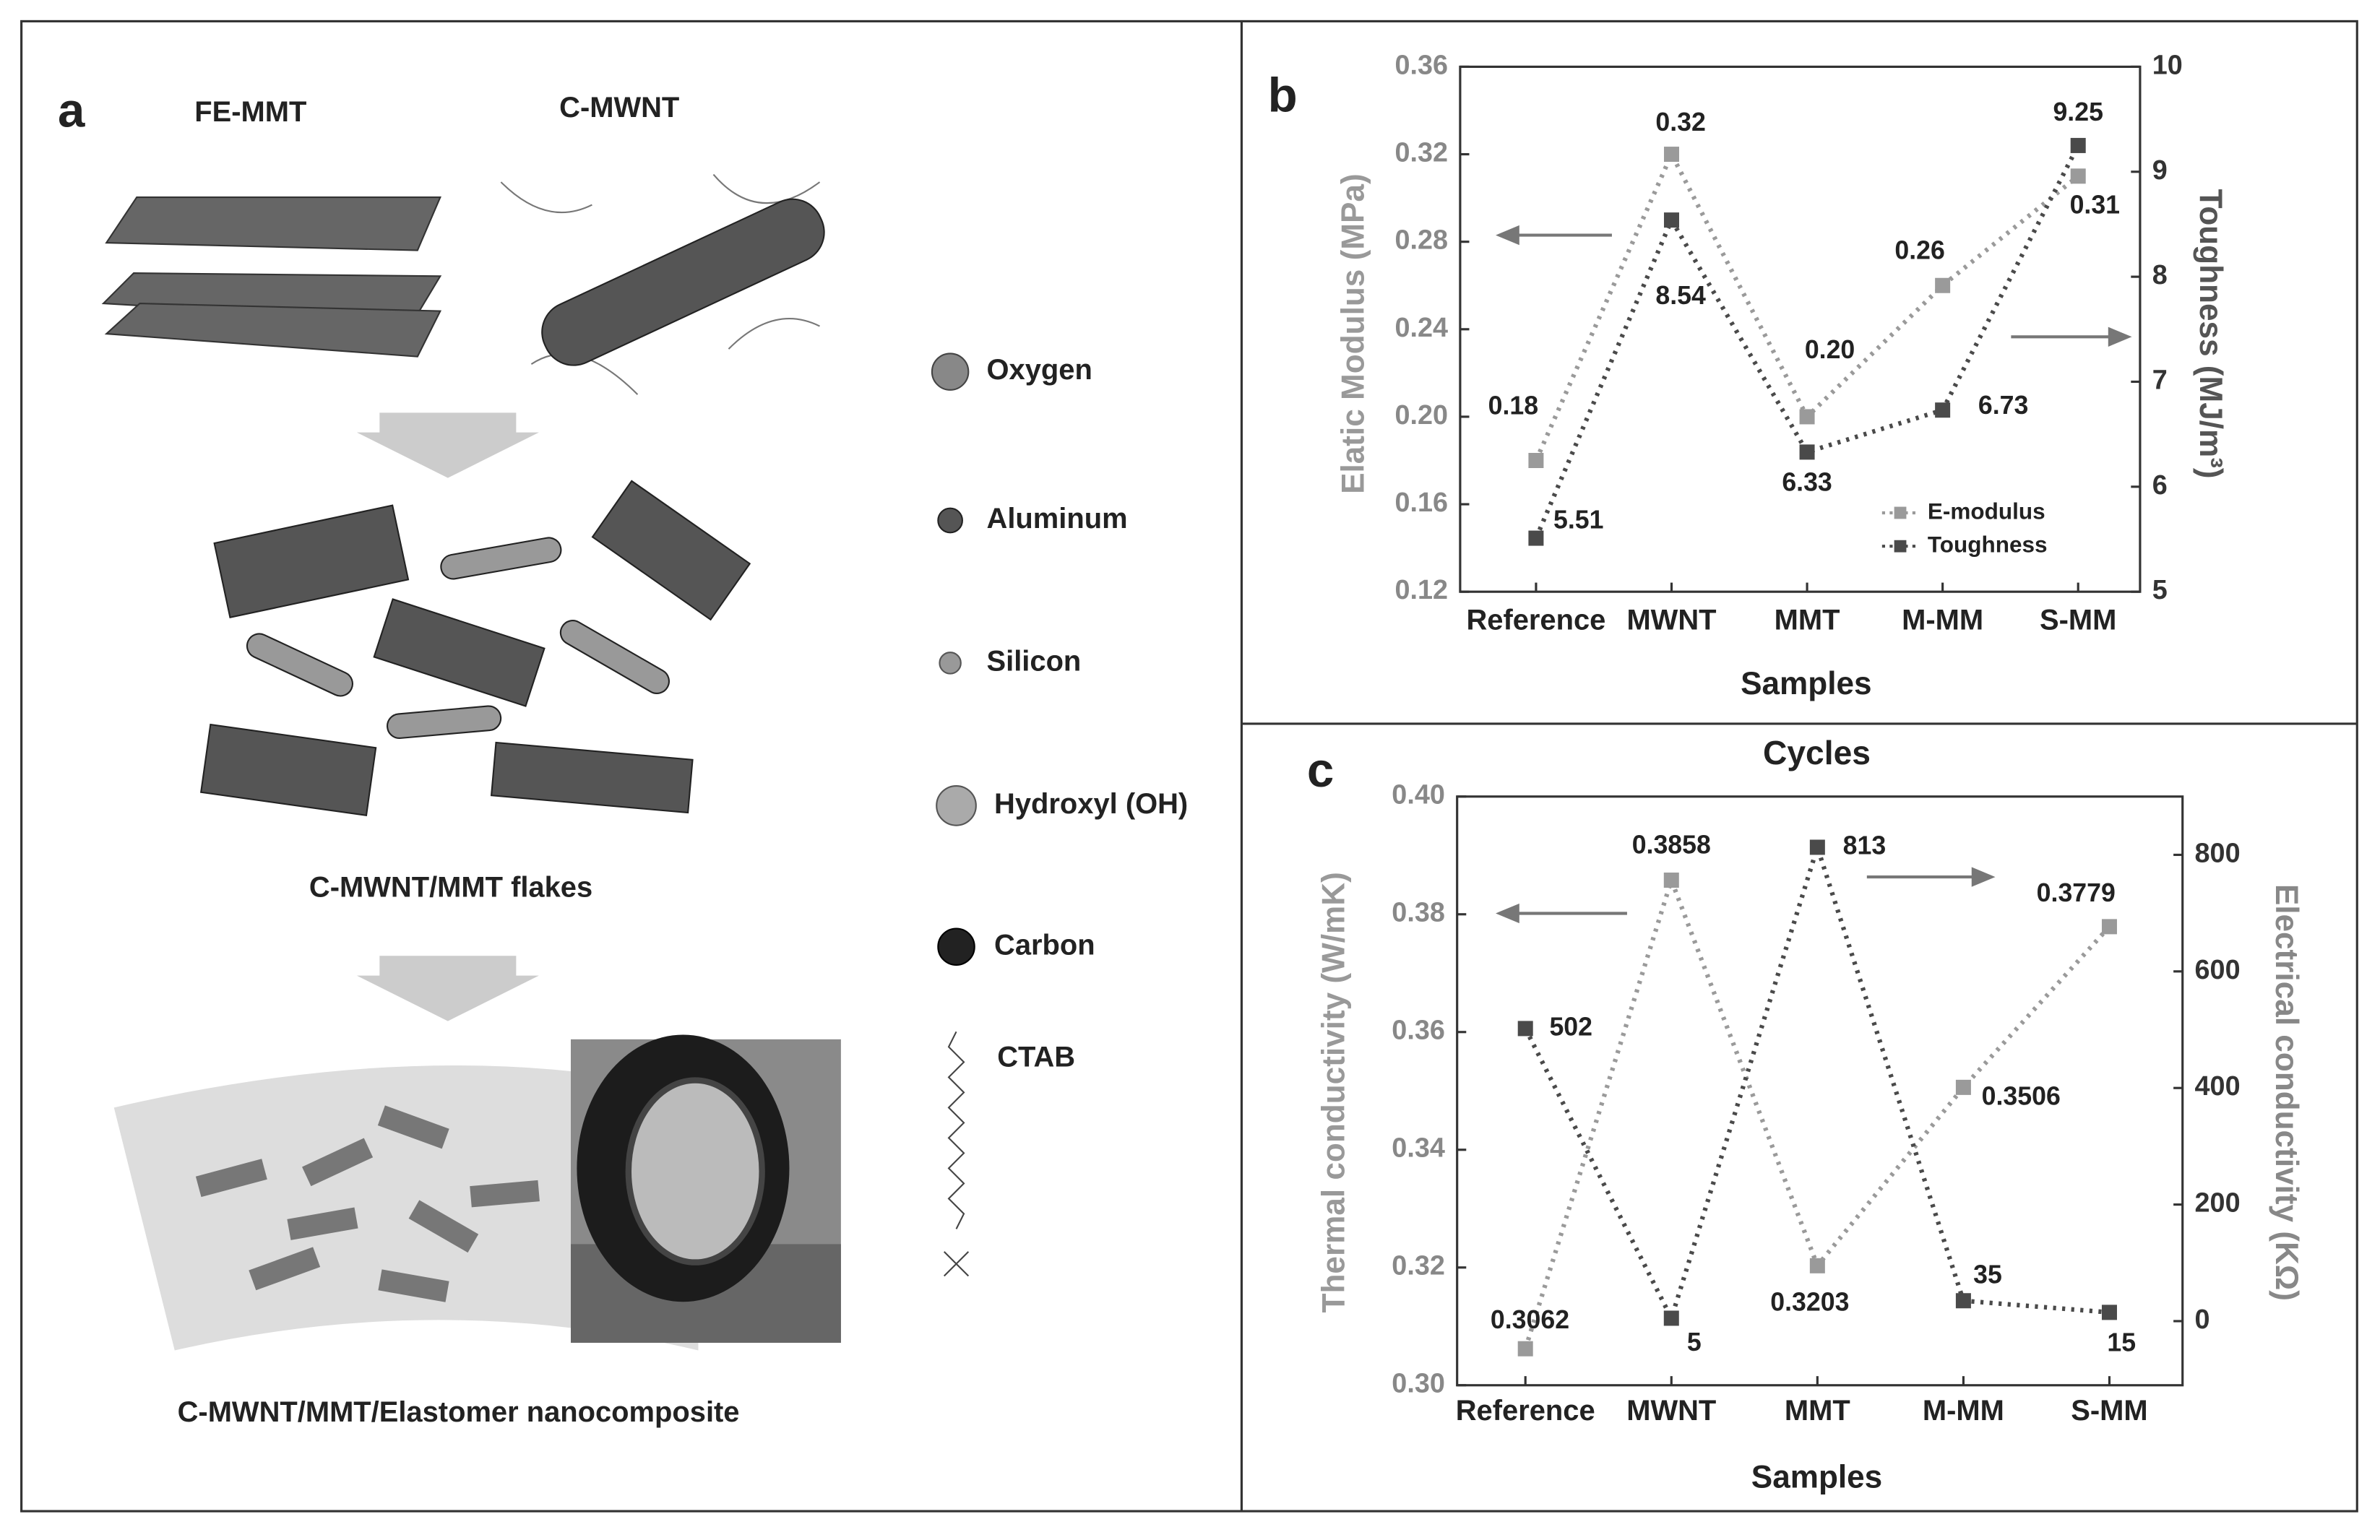  What do you see at coordinates (250, 112) in the screenshot?
I see `structure-label: FE-MMT` at bounding box center [250, 112].